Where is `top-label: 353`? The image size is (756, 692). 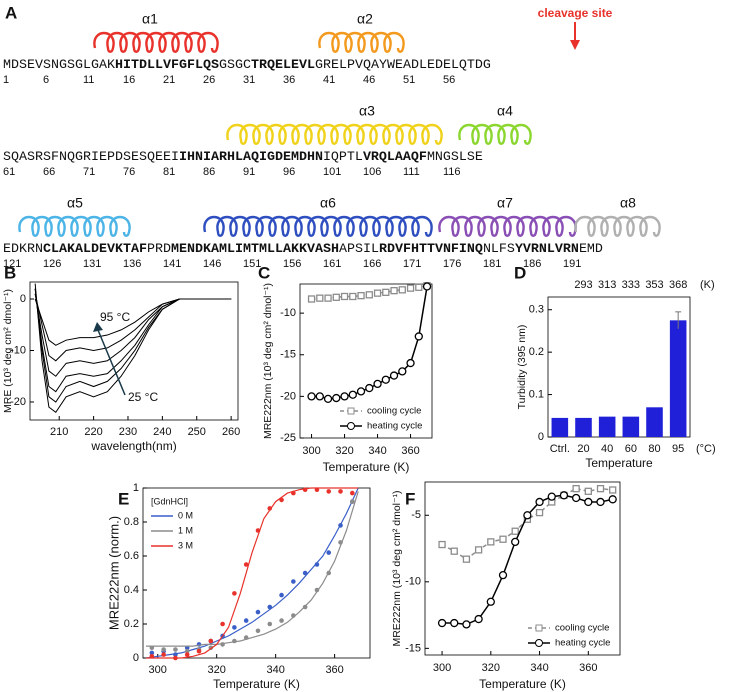
top-label: 353 is located at coordinates (654, 285).